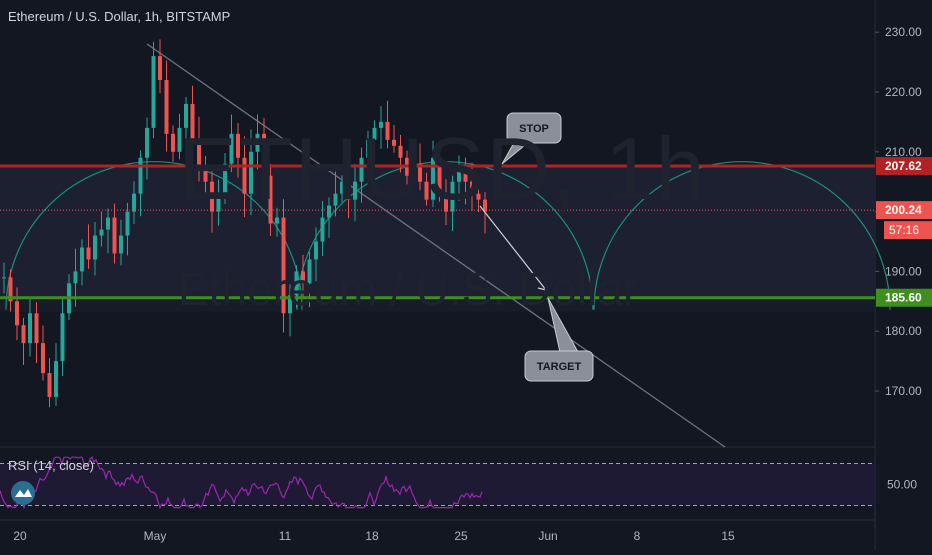 This screenshot has height=555, width=932. Describe the element at coordinates (903, 271) in the screenshot. I see `y-tick-label: 190.00` at that location.